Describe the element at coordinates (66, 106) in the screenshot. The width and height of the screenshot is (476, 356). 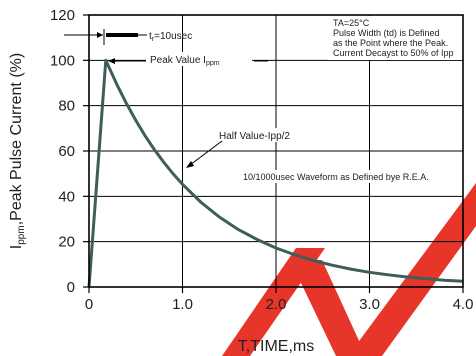
I see `y-tick-label-4: 80` at that location.